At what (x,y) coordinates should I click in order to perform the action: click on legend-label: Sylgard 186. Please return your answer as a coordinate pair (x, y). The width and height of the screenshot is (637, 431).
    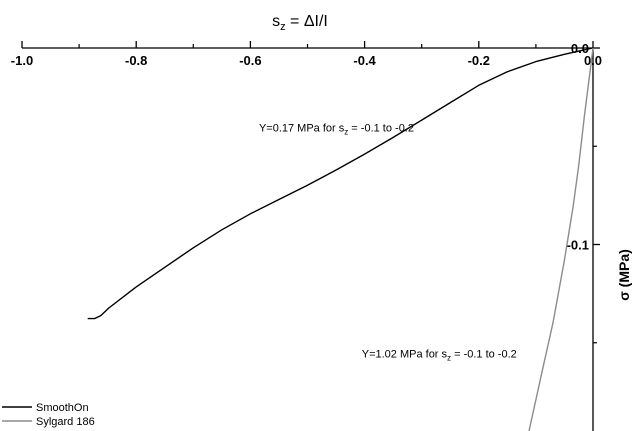
    Looking at the image, I should click on (65, 422).